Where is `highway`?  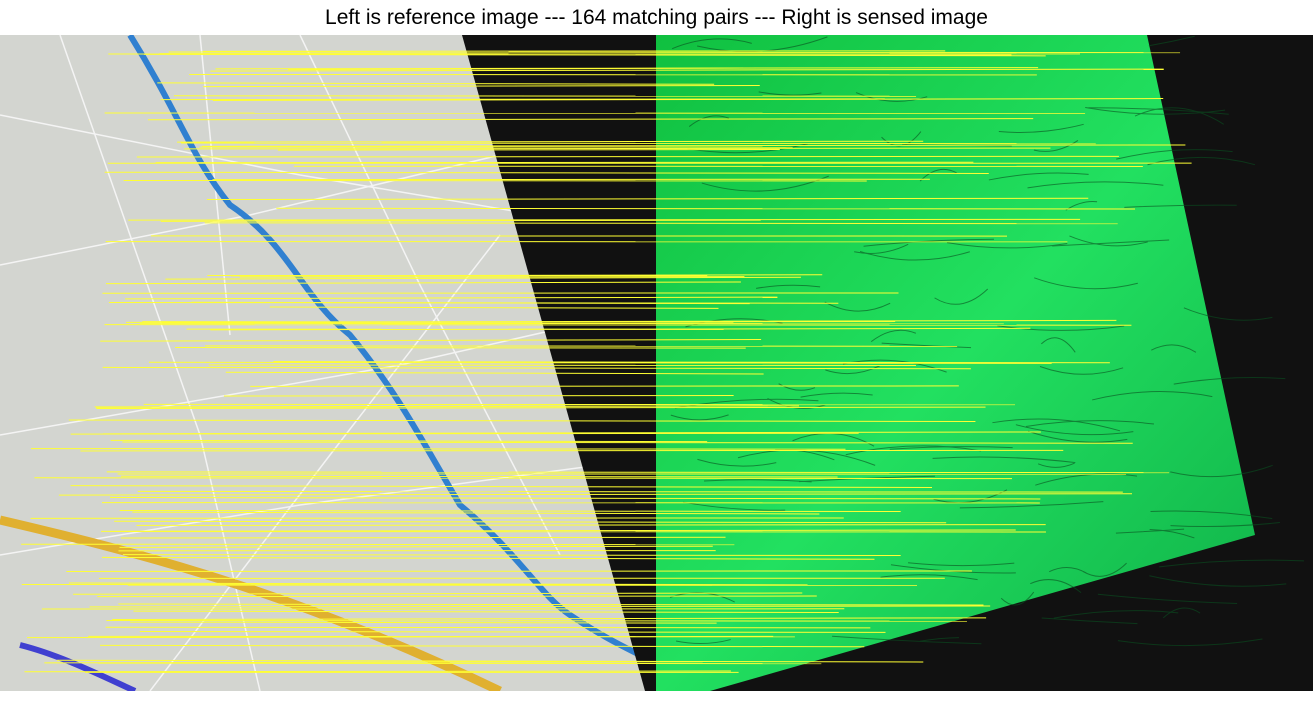
highway is located at coordinates (251, 603).